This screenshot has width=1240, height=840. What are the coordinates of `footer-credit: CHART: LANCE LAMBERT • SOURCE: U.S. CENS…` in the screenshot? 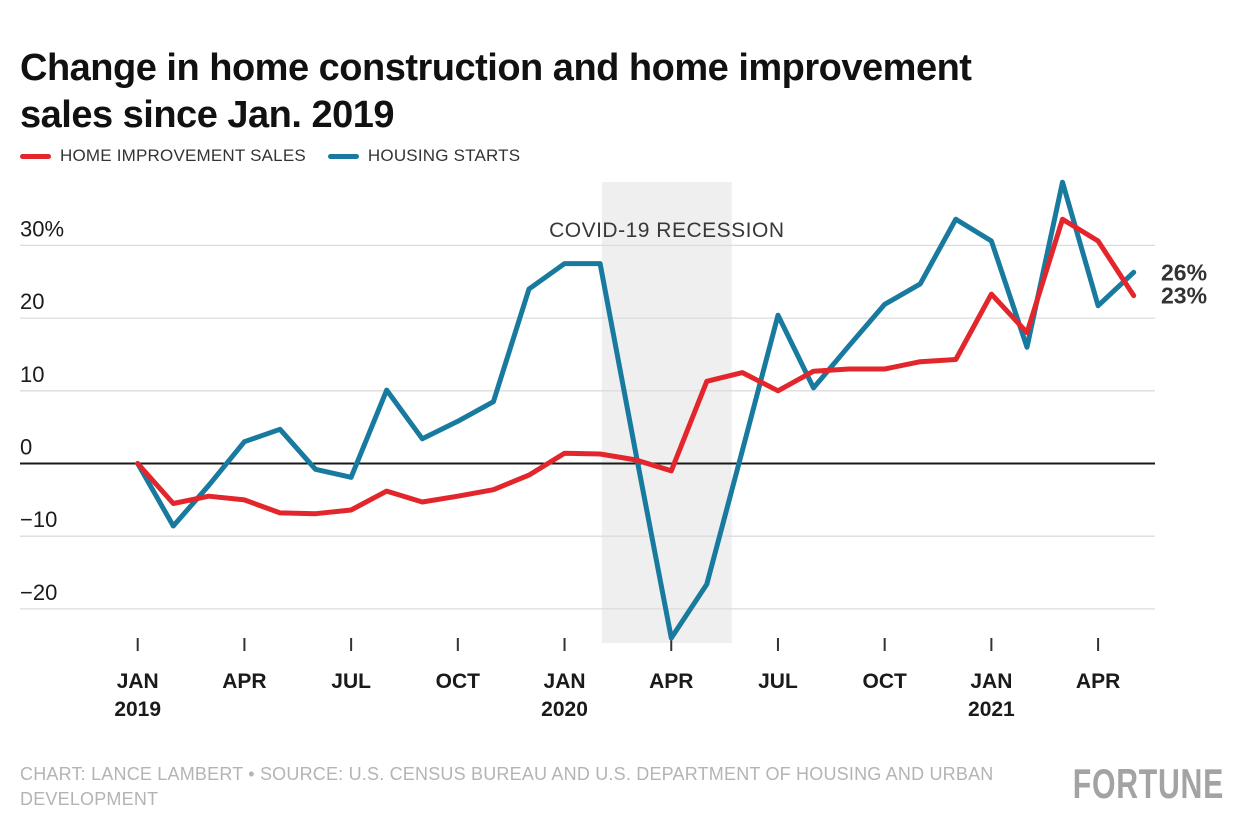 It's located at (507, 787).